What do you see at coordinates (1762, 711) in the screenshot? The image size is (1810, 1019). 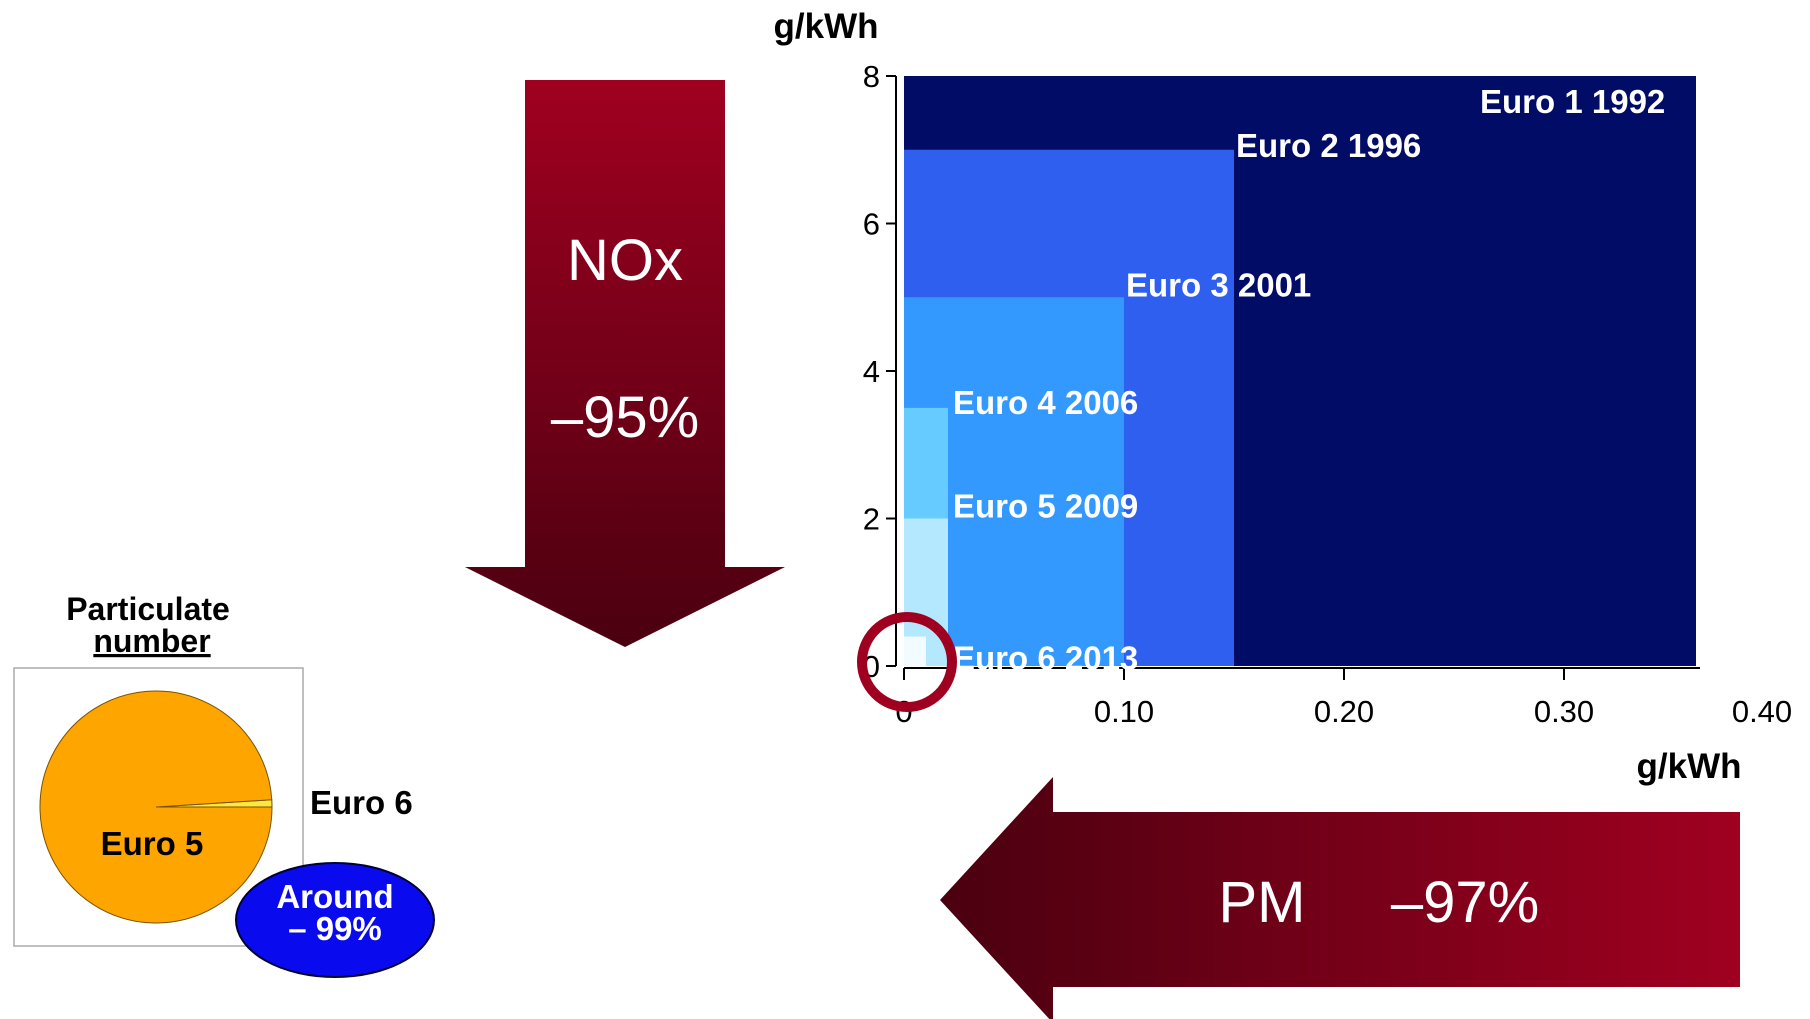 I see `x-tick-label-0-40: 0.40` at bounding box center [1762, 711].